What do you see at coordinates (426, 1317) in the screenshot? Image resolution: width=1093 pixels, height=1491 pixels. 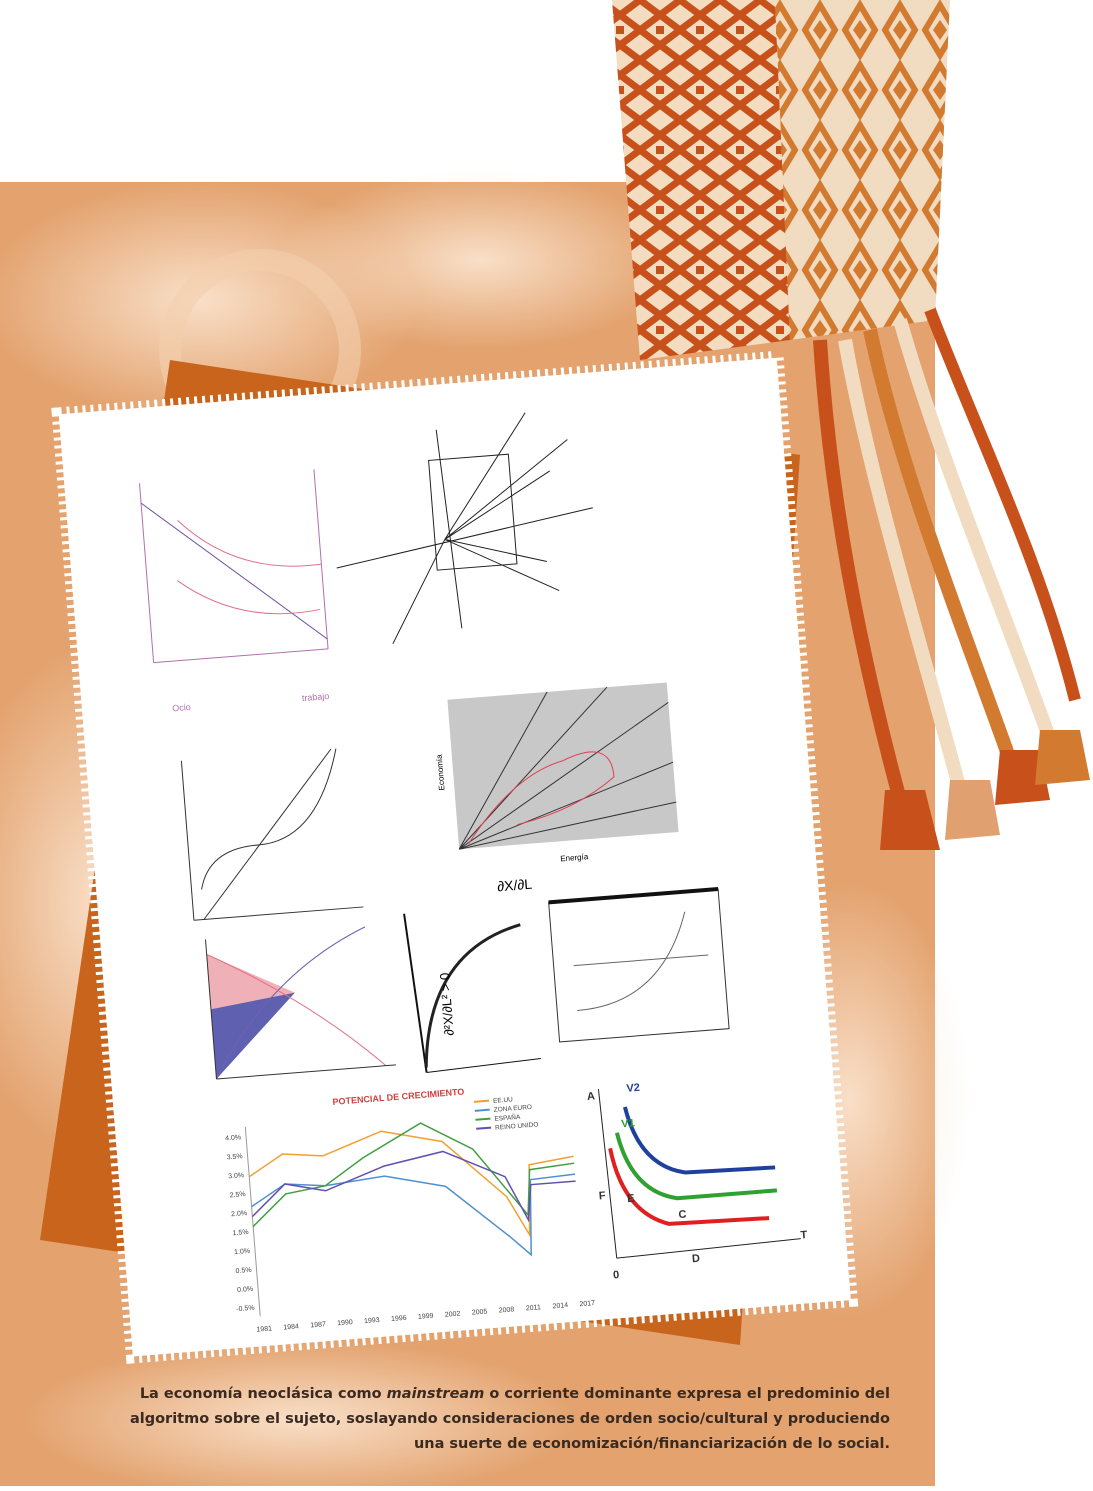 I see `x-tick-label: 1999` at bounding box center [426, 1317].